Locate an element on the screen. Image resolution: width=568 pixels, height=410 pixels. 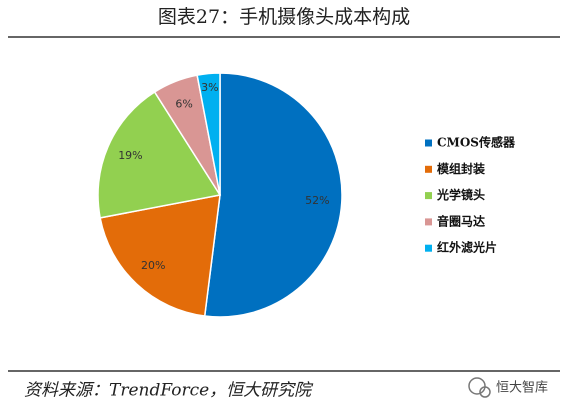
legend-label: 光学镜头 is located at coordinates (460, 194).